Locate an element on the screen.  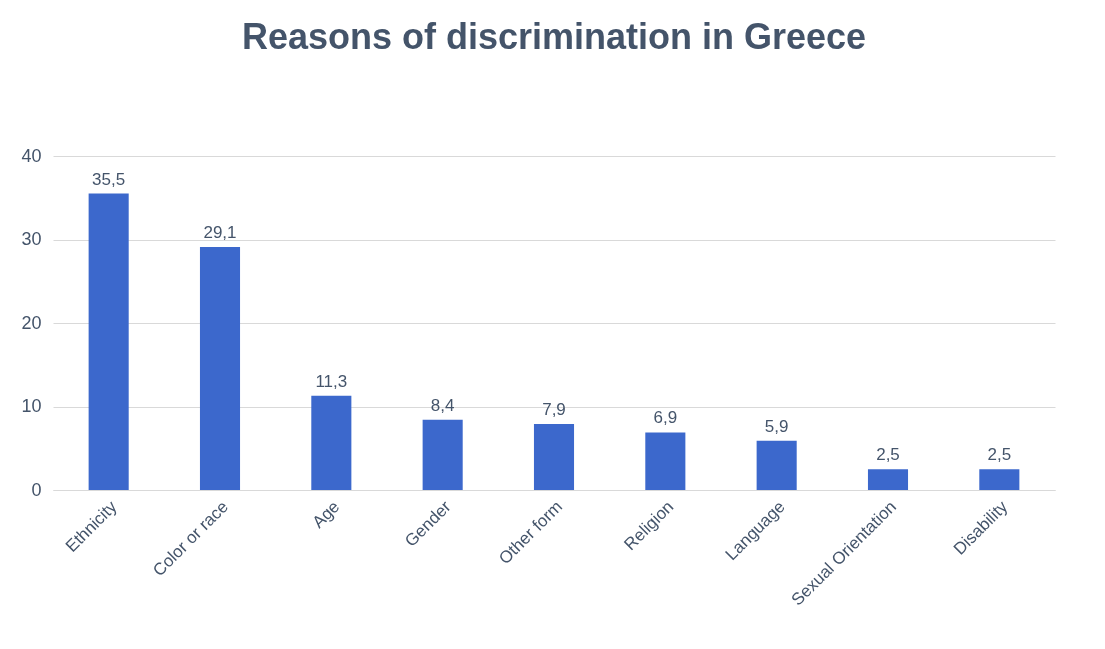
data-label: 6,9 is located at coordinates (665, 418).